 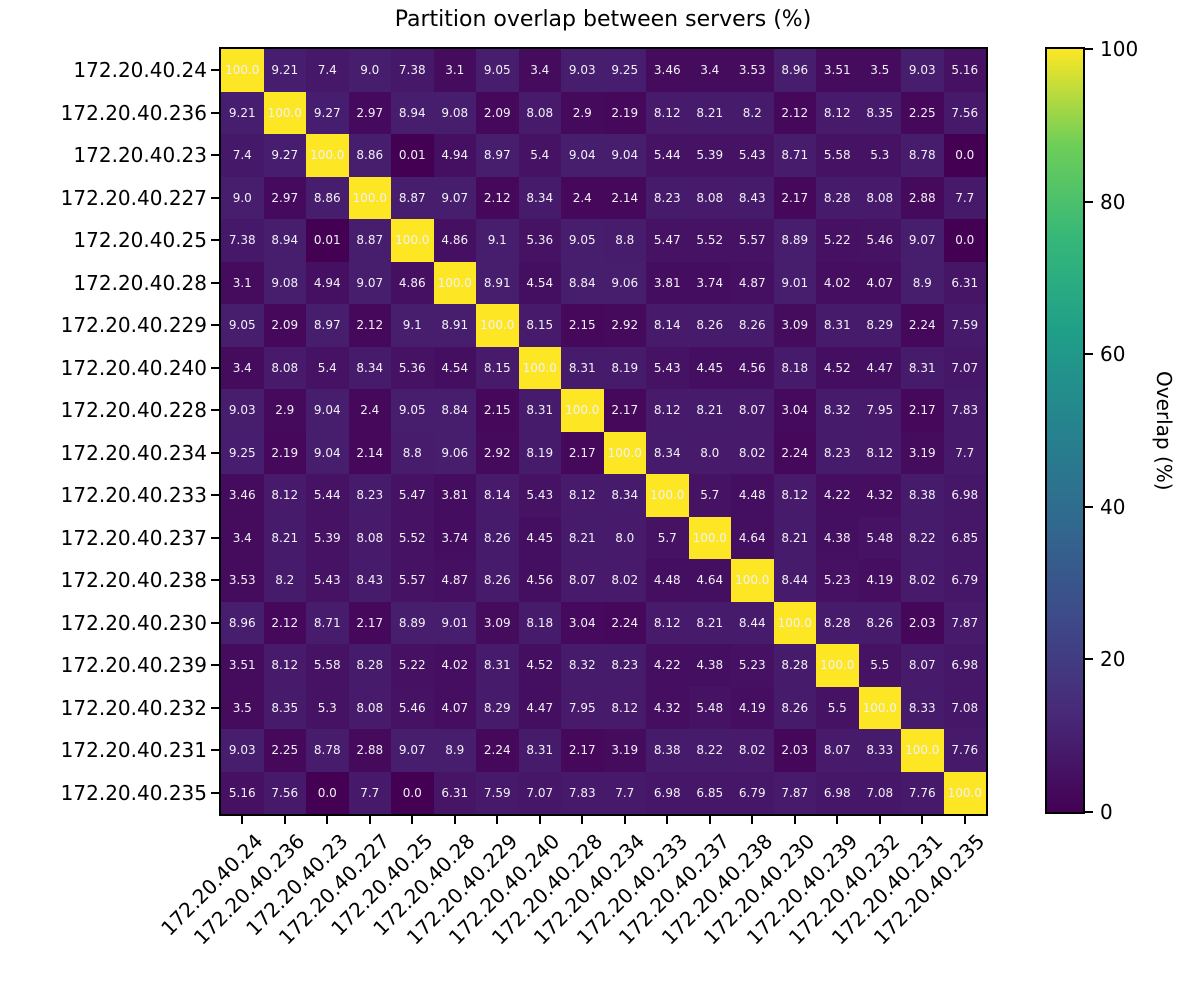 What do you see at coordinates (709, 155) in the screenshot?
I see `heatmap-cell: 5.39` at bounding box center [709, 155].